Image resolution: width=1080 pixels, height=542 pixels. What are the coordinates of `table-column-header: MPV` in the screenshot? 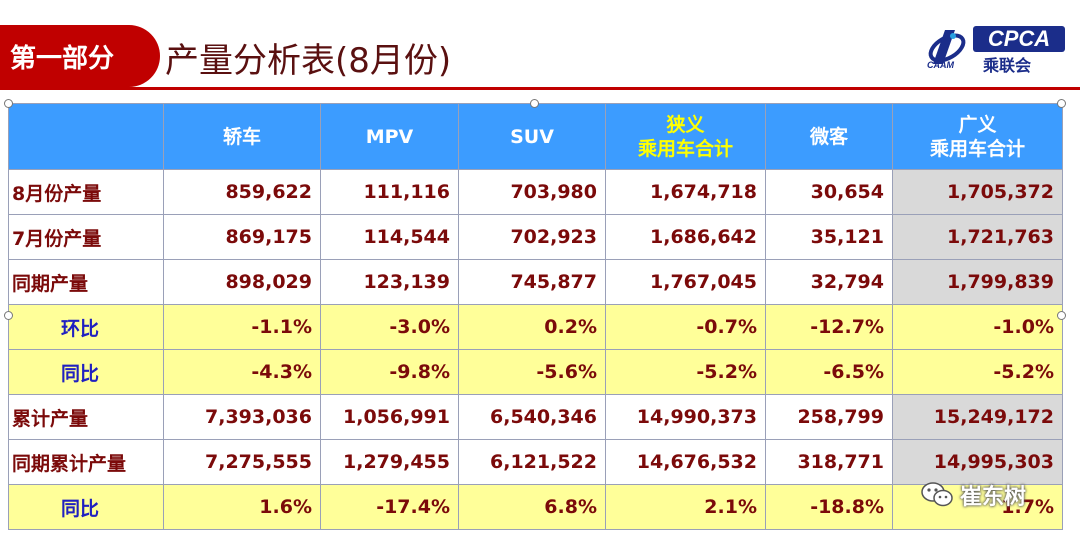 It's located at (389, 136).